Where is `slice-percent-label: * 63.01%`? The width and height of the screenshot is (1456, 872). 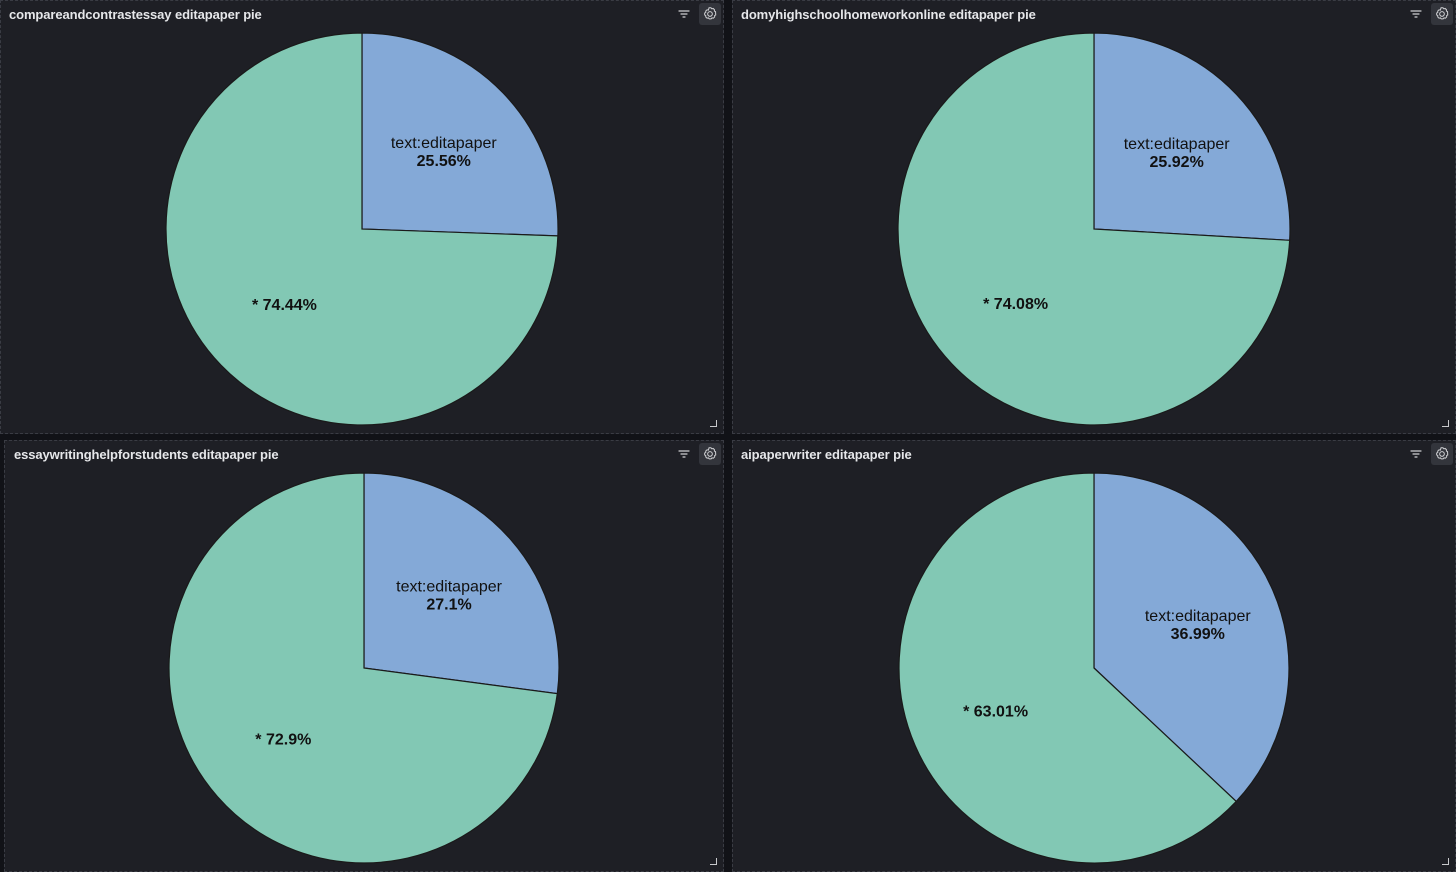
slice-percent-label: * 63.01% is located at coordinates (995, 712).